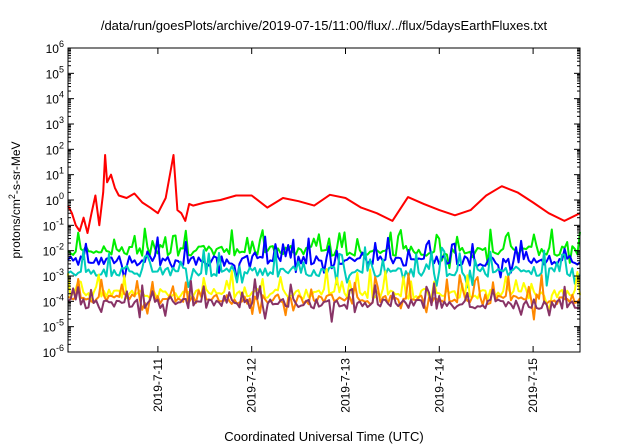 Image resolution: width=640 pixels, height=448 pixels. I want to click on y-tick-label: 10⁻², so click(53, 250).